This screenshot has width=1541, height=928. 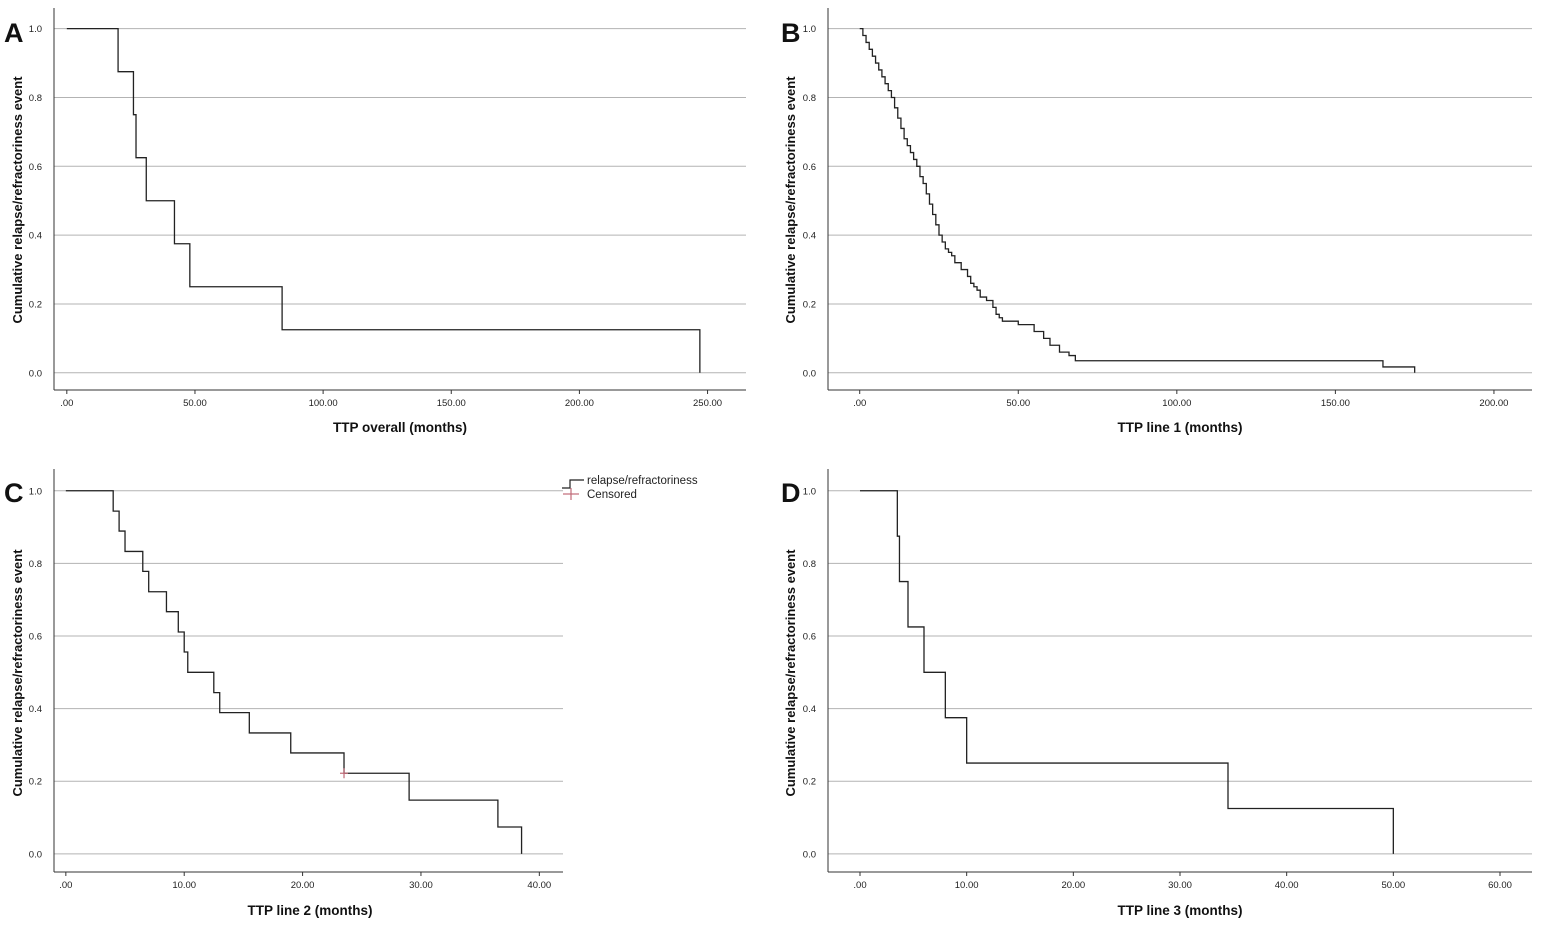 I want to click on panel-b-x-axis-label: TTP line 1 (months), so click(x=1179, y=427).